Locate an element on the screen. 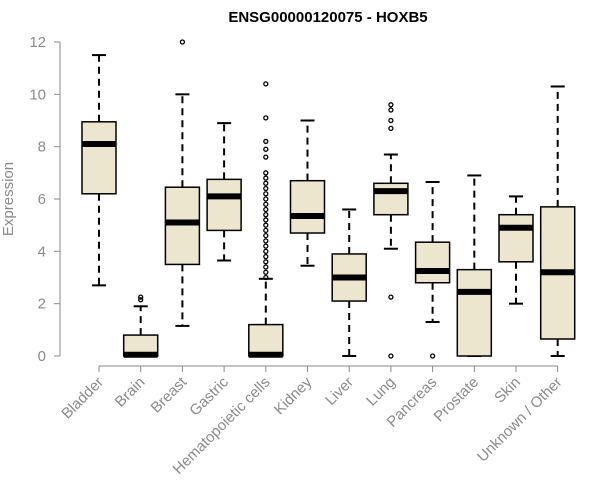 Image resolution: width=600 pixels, height=500 pixels. y-tick-label: 10 is located at coordinates (37, 94).